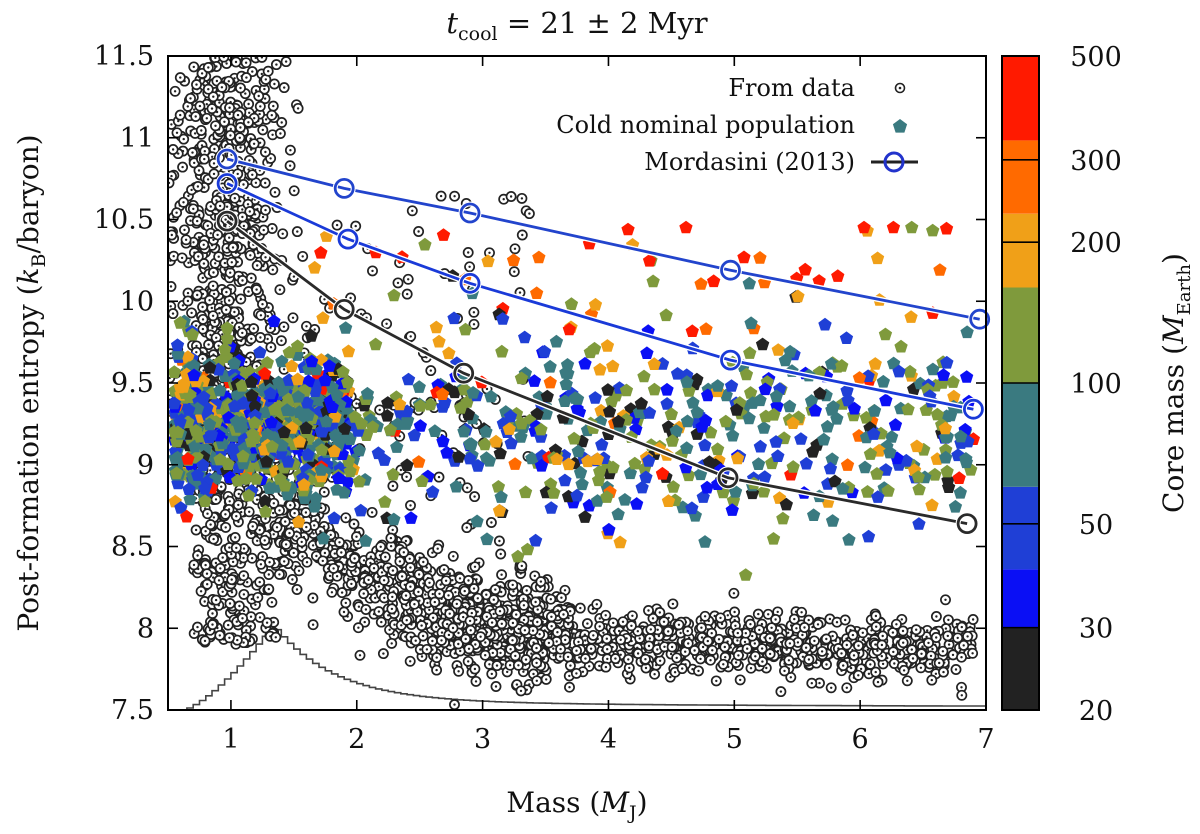 The width and height of the screenshot is (1200, 834). What do you see at coordinates (985, 739) in the screenshot?
I see `x-tick-label: 7` at bounding box center [985, 739].